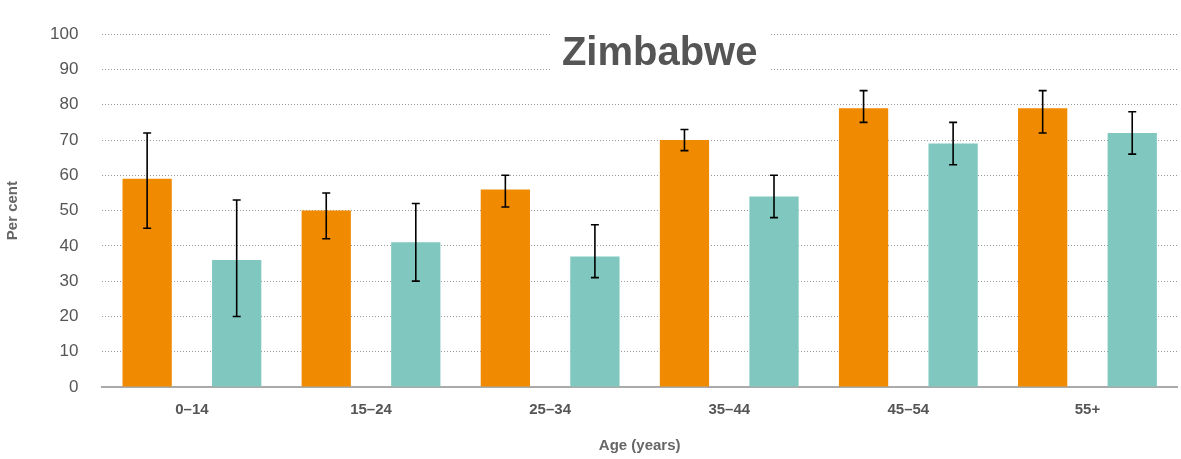  What do you see at coordinates (12, 211) in the screenshot?
I see `y-axis-title: Per cent` at bounding box center [12, 211].